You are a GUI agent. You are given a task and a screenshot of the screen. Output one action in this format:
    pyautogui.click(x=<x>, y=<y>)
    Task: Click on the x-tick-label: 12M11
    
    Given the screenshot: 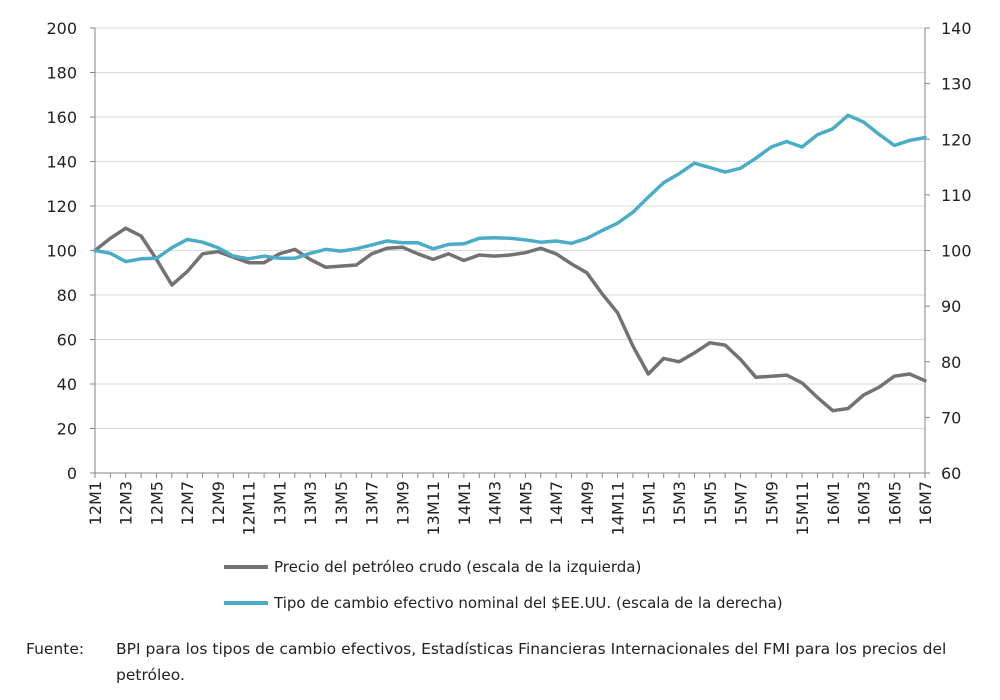 What is the action you would take?
    pyautogui.click(x=249, y=508)
    